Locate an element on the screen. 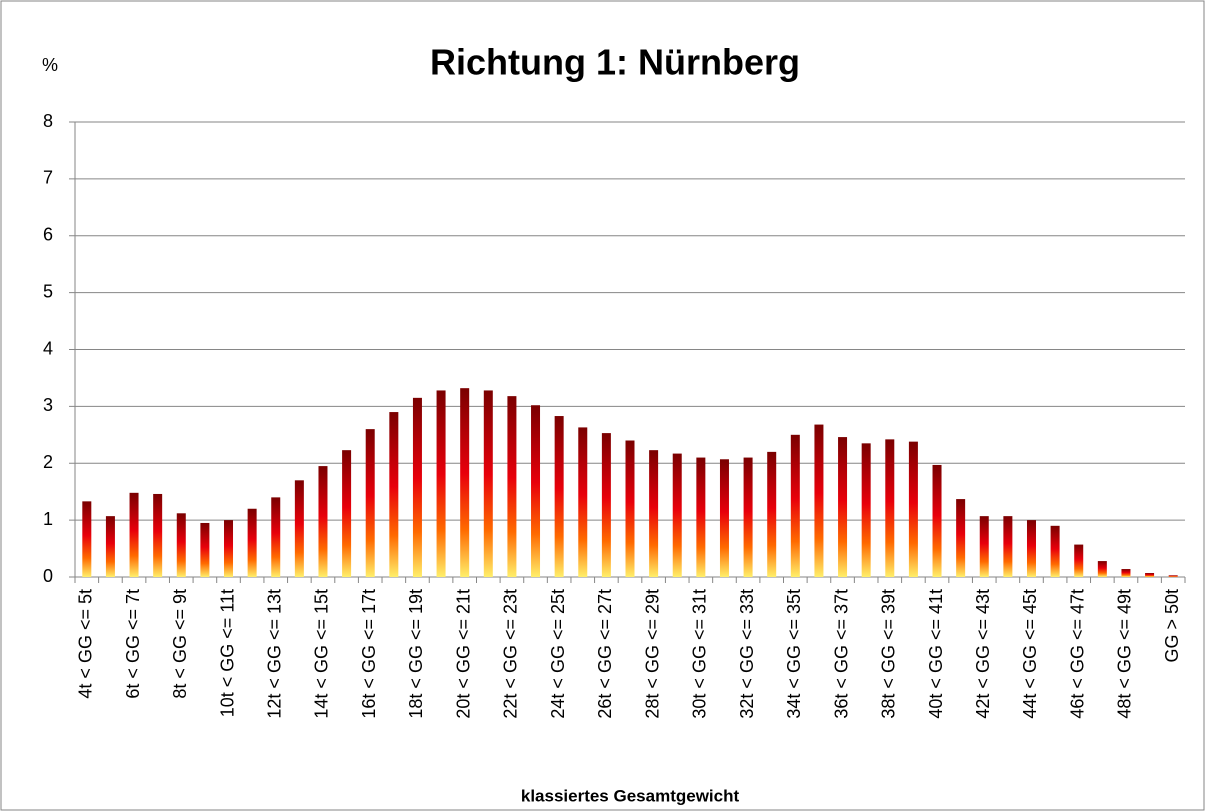 This screenshot has width=1205, height=811. x-tick-label: 42t < GG <= 43t is located at coordinates (983, 654).